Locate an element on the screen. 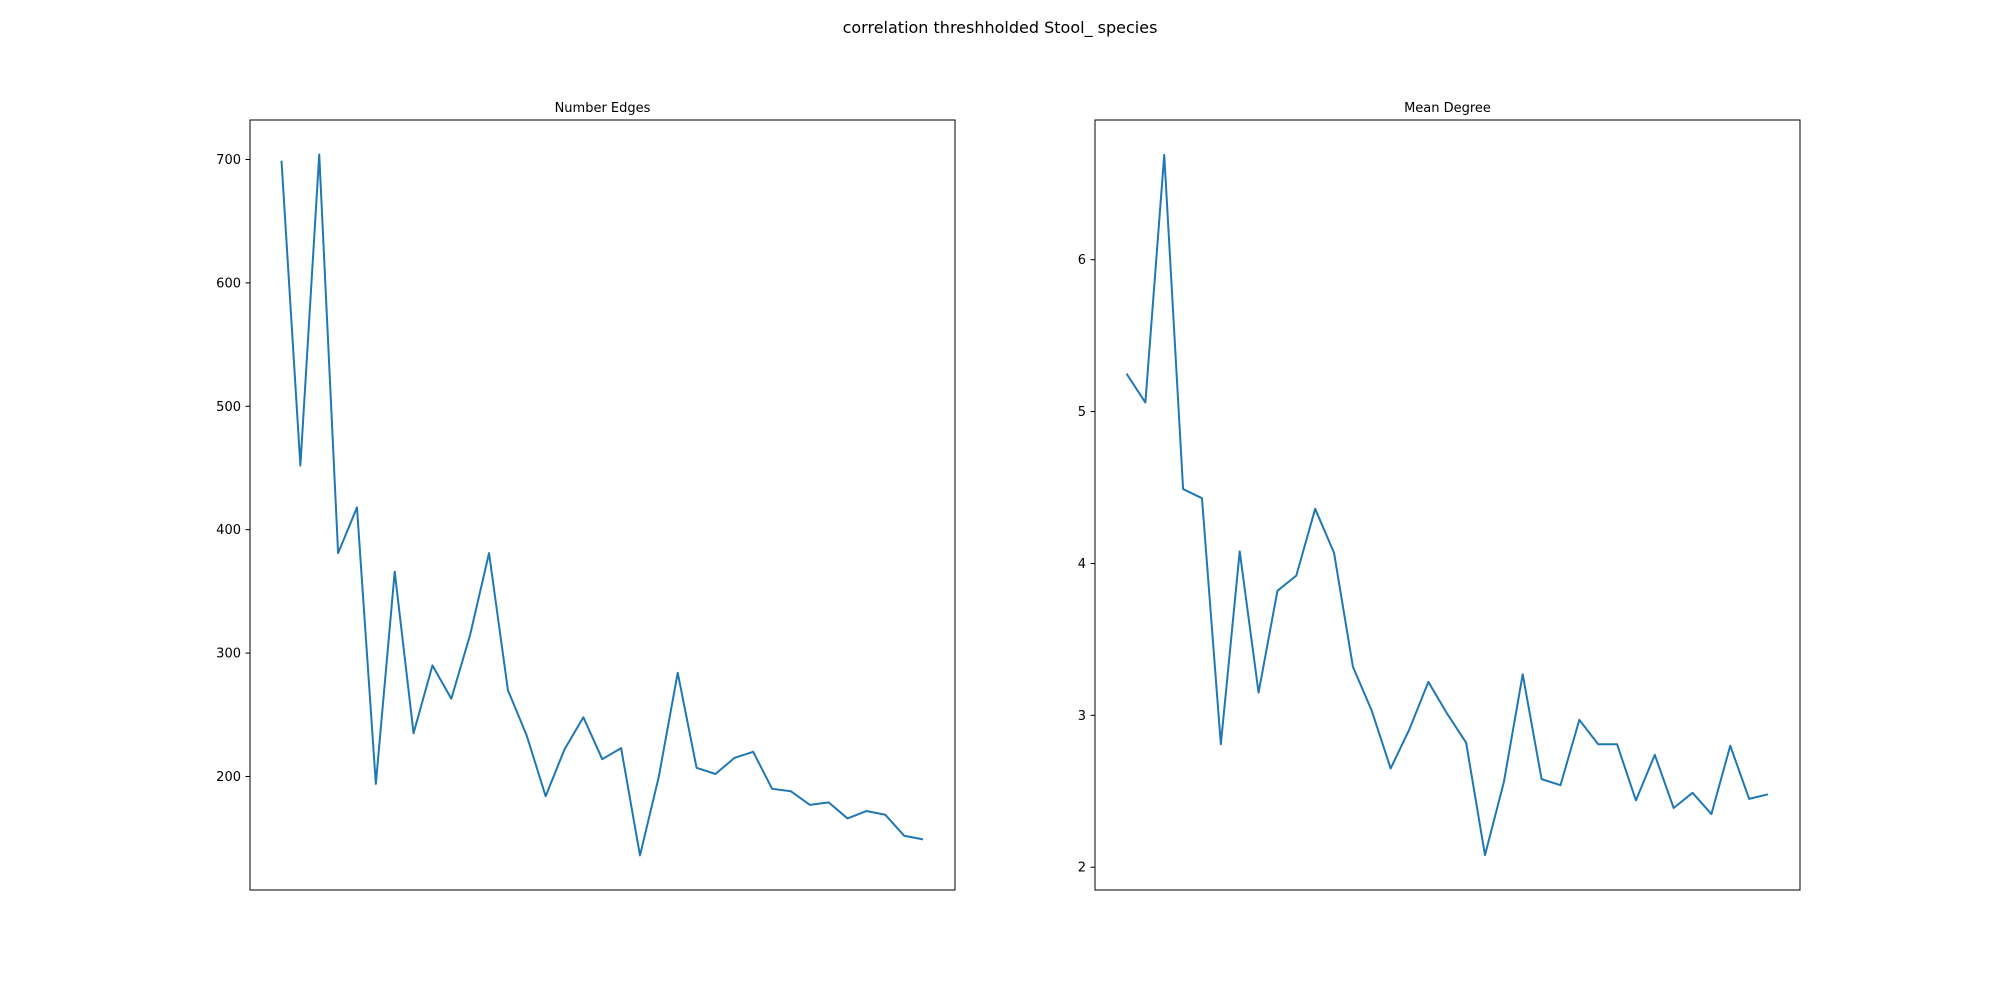 Image resolution: width=2000 pixels, height=1000 pixels. mean-degree-ytick-label: 2 is located at coordinates (1082, 868).